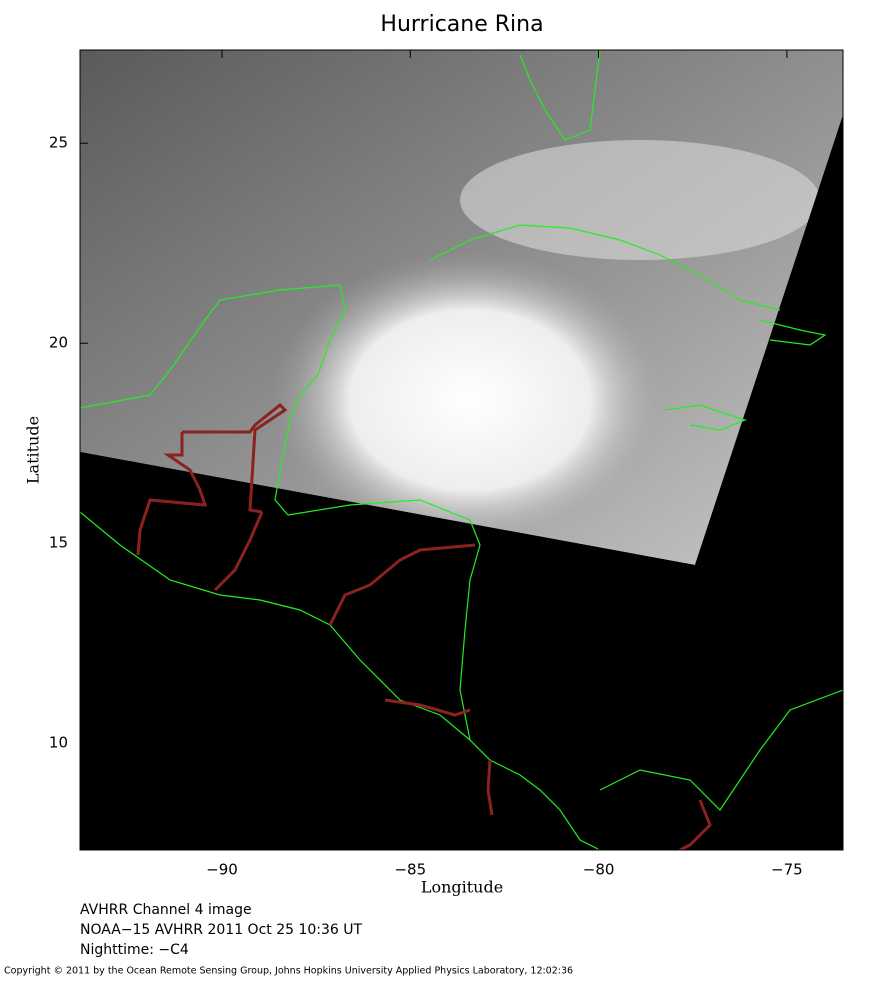 The height and width of the screenshot is (985, 874). What do you see at coordinates (58, 143) in the screenshot?
I see `y-tick-label: 25` at bounding box center [58, 143].